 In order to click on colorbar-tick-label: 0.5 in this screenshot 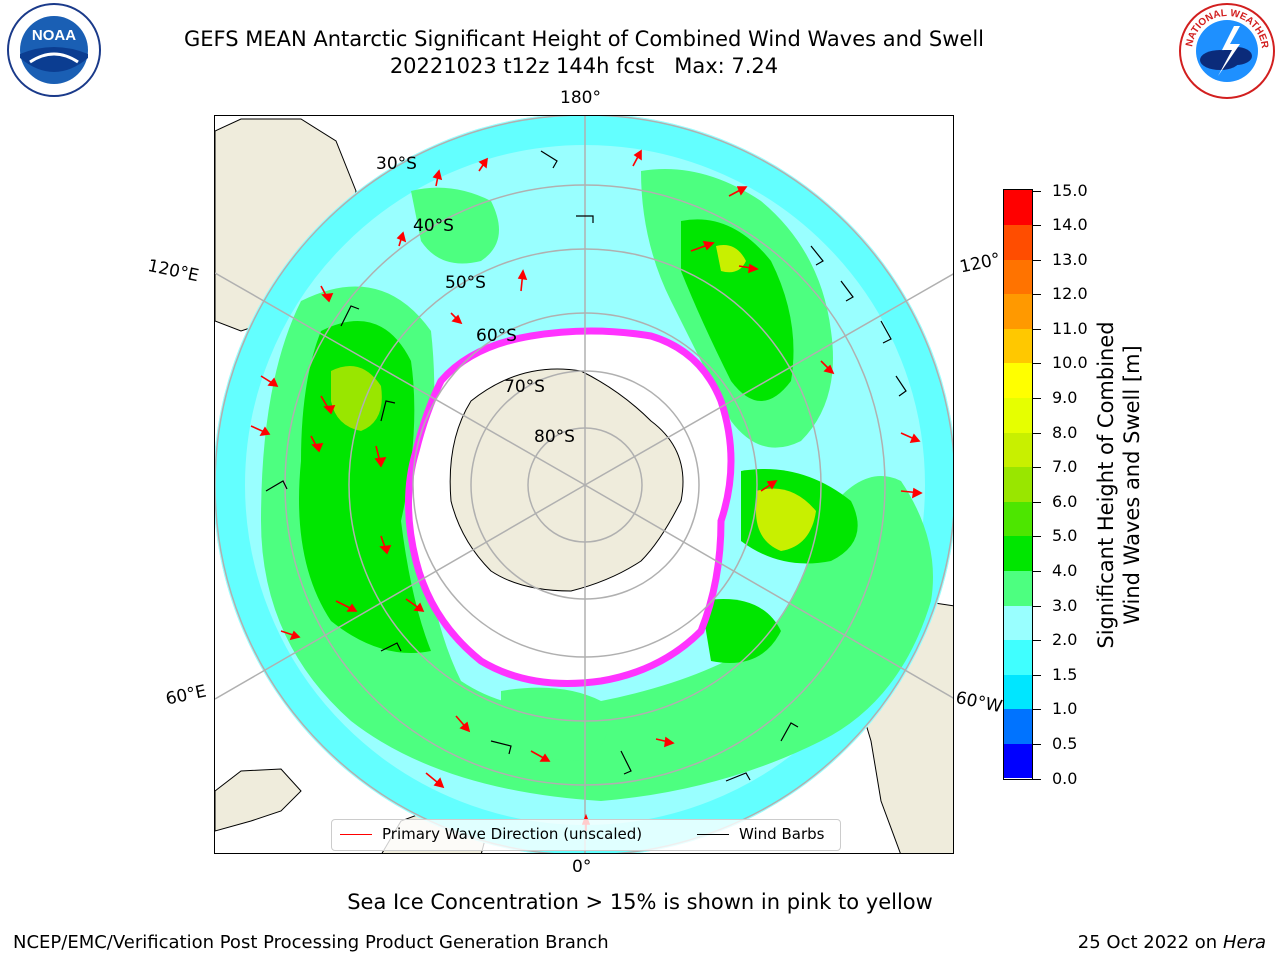, I will do `click(1065, 743)`.